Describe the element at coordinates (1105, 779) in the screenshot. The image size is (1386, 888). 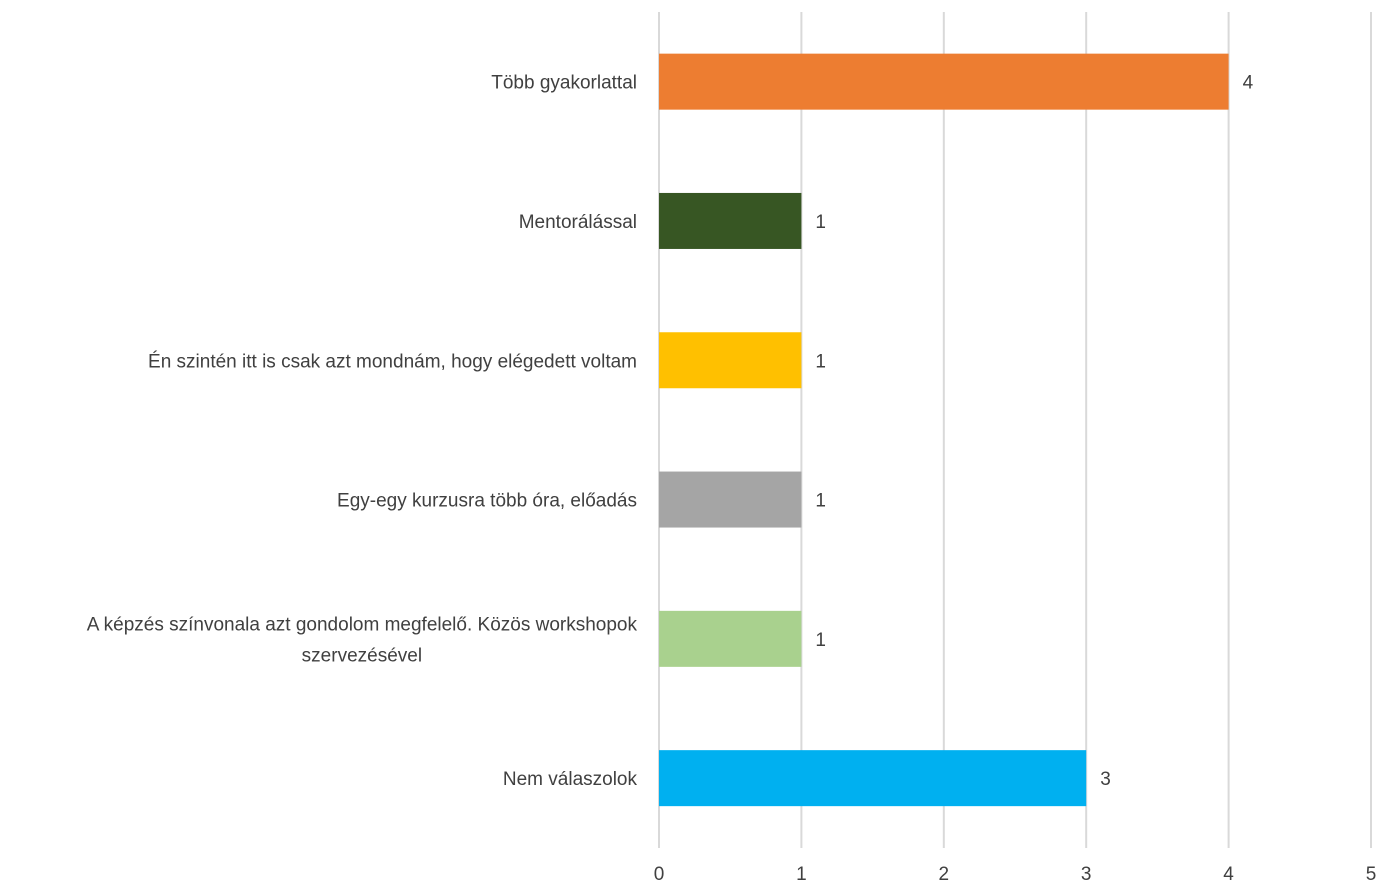
I see `data-label: 3` at that location.